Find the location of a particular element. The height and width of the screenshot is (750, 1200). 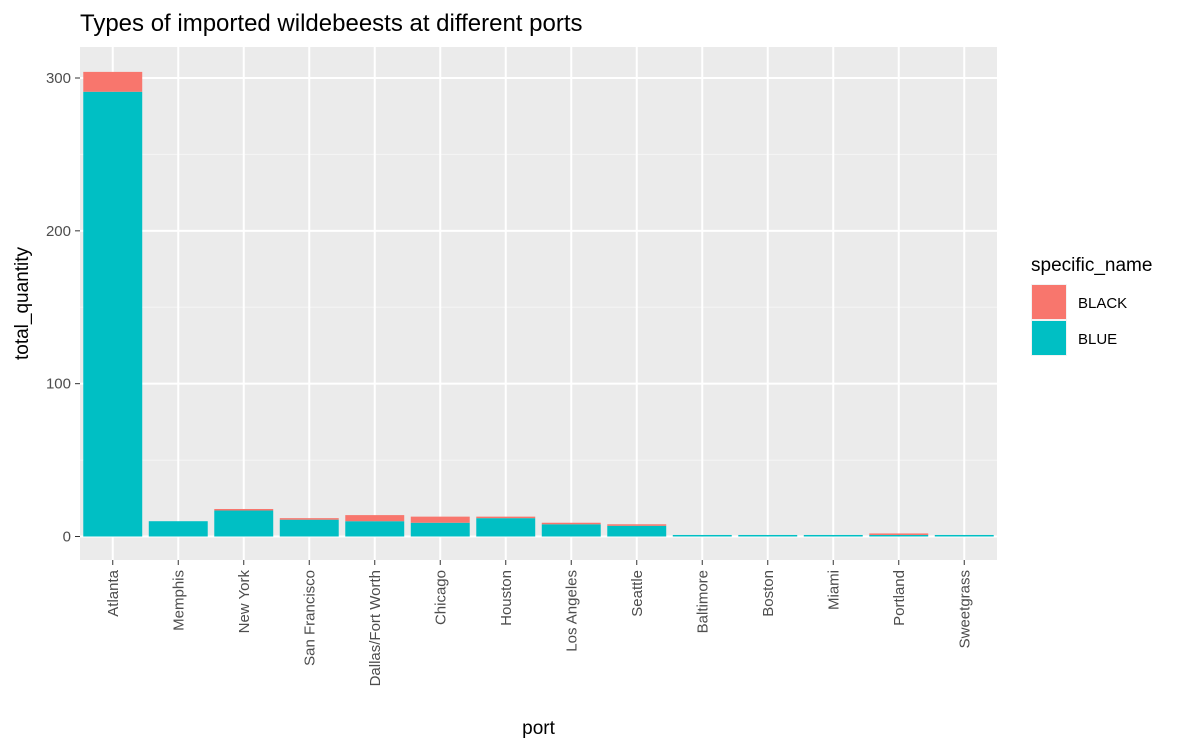

bar-blue-baltimore is located at coordinates (702, 535).